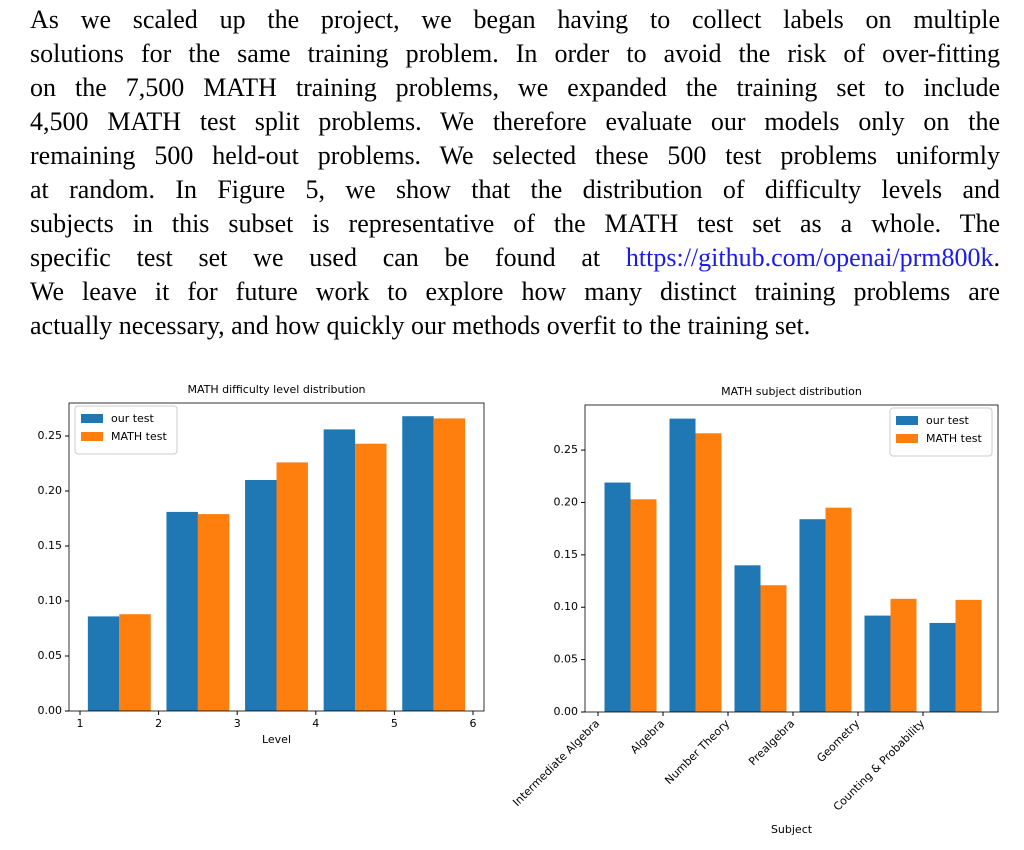 The width and height of the screenshot is (1024, 850). What do you see at coordinates (697, 752) in the screenshot?
I see `x-tick-label: Number Theory` at bounding box center [697, 752].